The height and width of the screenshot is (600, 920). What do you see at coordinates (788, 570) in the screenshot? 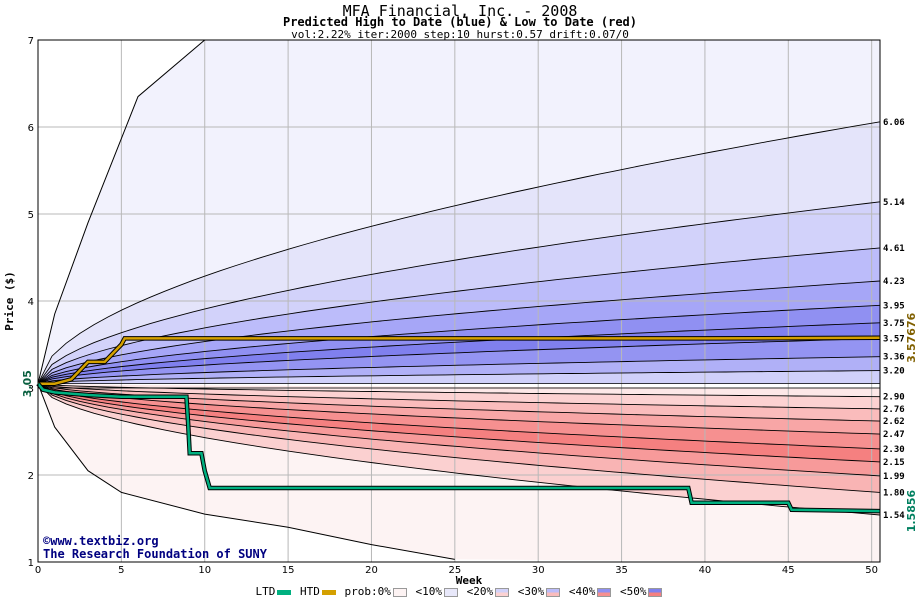
I see `x-tick-label: 45` at bounding box center [788, 570].